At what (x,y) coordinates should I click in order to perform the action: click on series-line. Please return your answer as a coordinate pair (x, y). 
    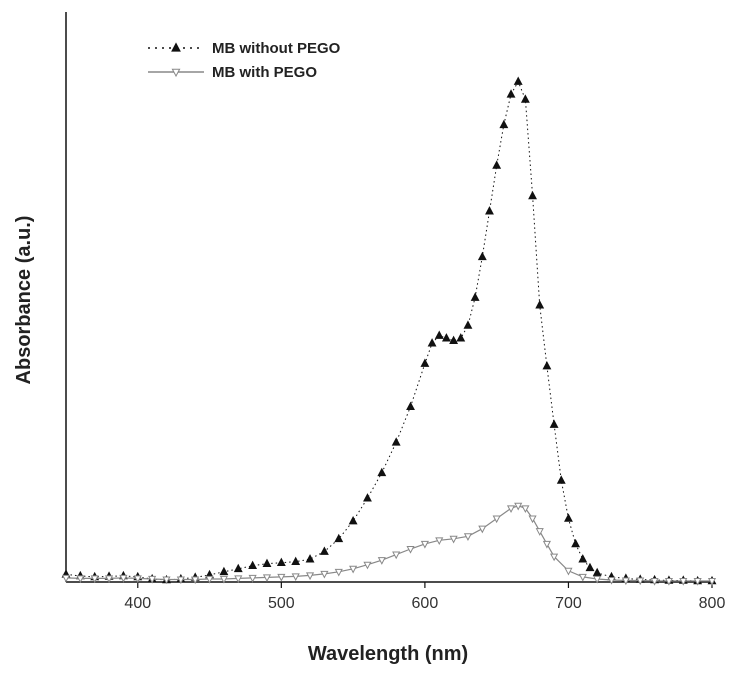
    Looking at the image, I should click on (388, 543).